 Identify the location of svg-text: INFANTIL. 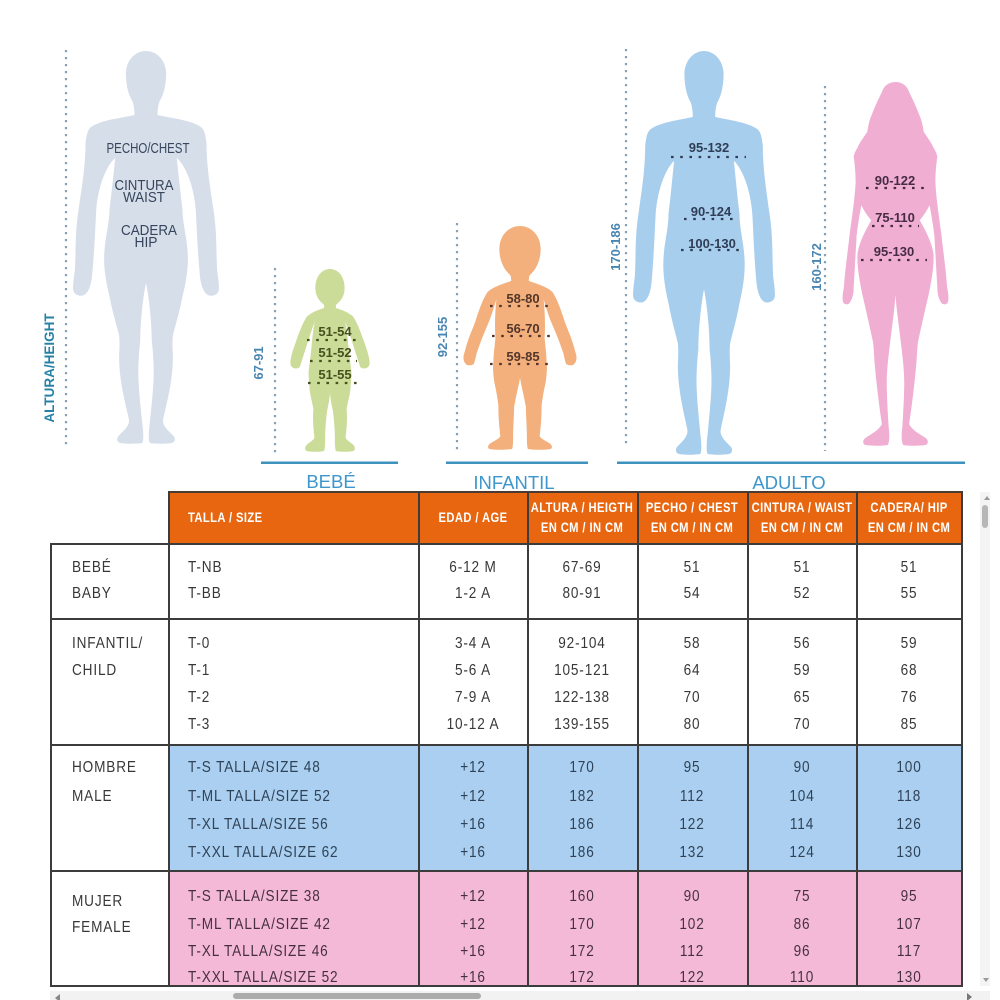
(513, 482).